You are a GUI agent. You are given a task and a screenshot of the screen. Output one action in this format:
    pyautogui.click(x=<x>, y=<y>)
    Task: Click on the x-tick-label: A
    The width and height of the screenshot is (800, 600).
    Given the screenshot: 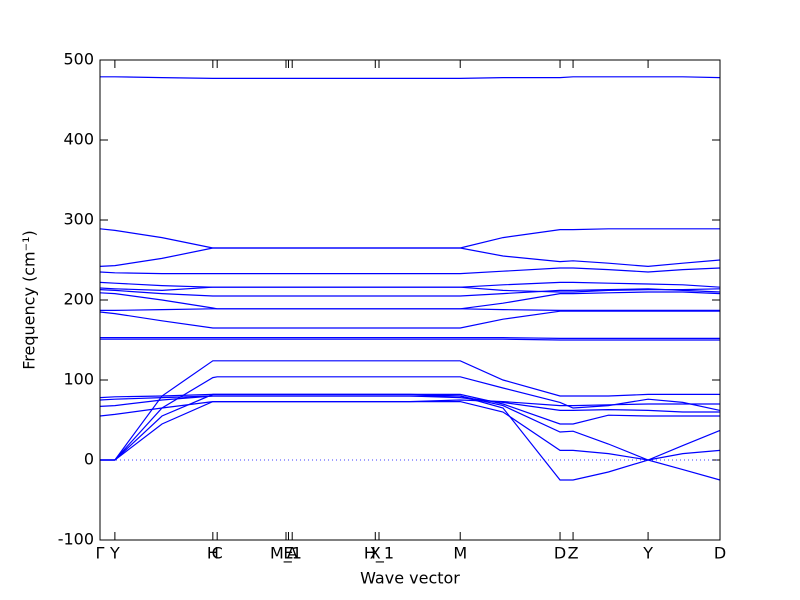 What is the action you would take?
    pyautogui.click(x=292, y=553)
    